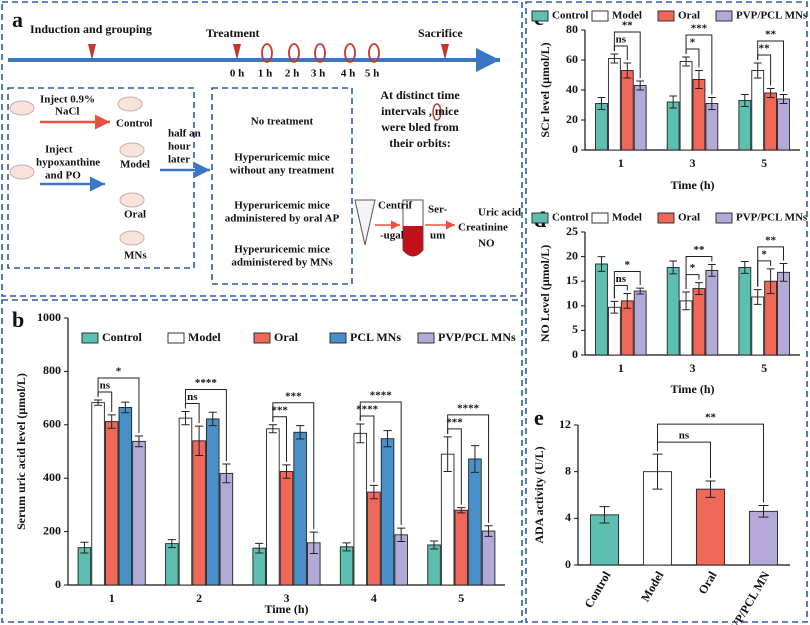 This screenshot has width=810, height=625. Describe the element at coordinates (348, 74) in the screenshot. I see `time-label: 4 h` at that location.